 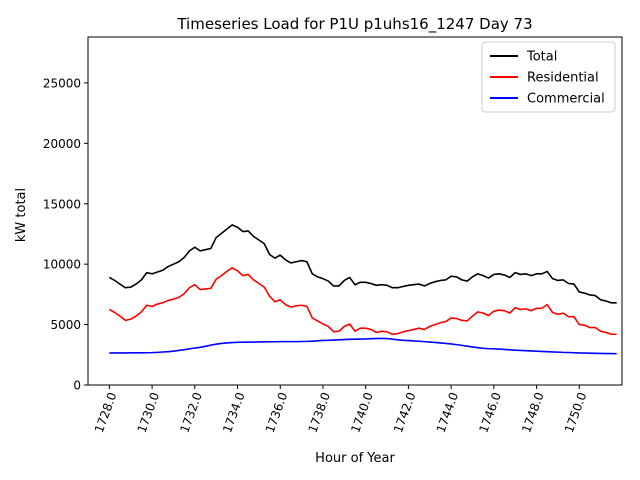 What do you see at coordinates (448, 412) in the screenshot?
I see `x-tick-label: 1744.0` at bounding box center [448, 412].